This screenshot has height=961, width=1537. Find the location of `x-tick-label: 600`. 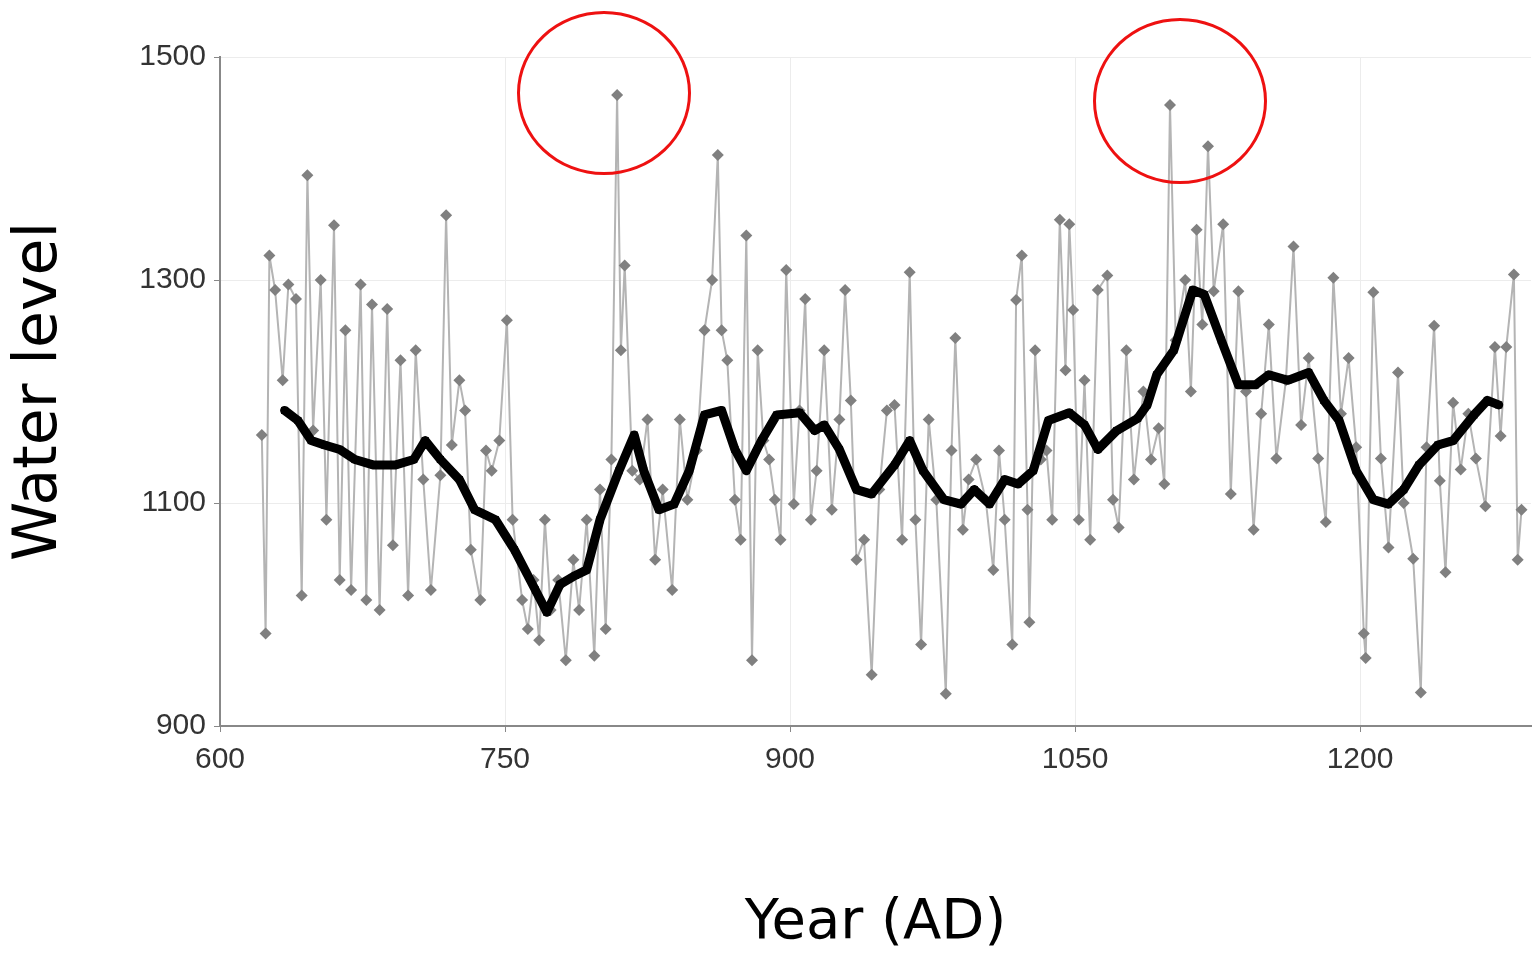

x-tick-label: 600 is located at coordinates (220, 758).